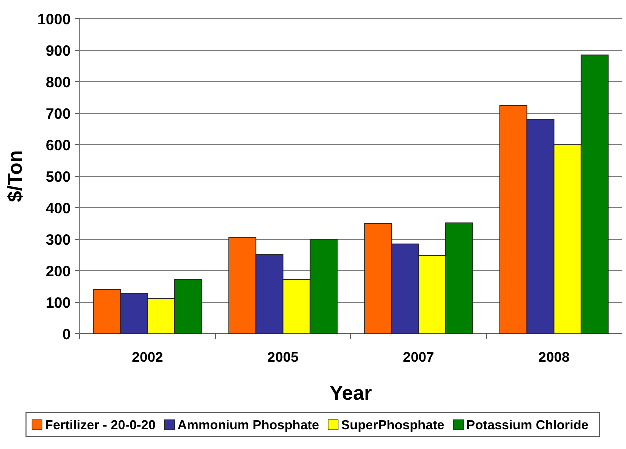 The width and height of the screenshot is (626, 449). Describe the element at coordinates (16, 176) in the screenshot. I see `y-axis-title: $/Ton` at that location.